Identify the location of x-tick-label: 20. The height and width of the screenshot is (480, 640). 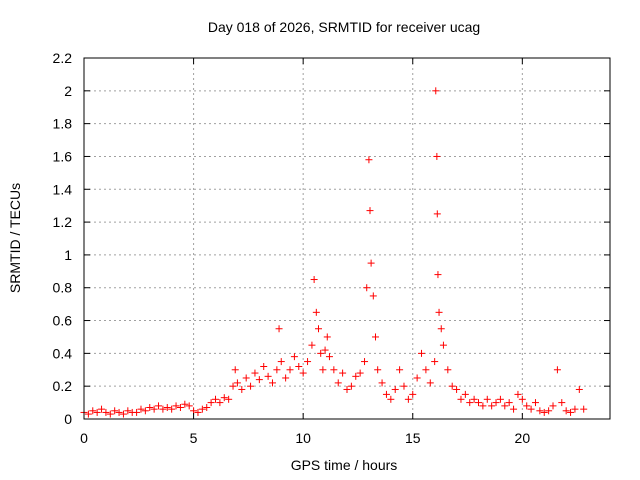
(523, 438).